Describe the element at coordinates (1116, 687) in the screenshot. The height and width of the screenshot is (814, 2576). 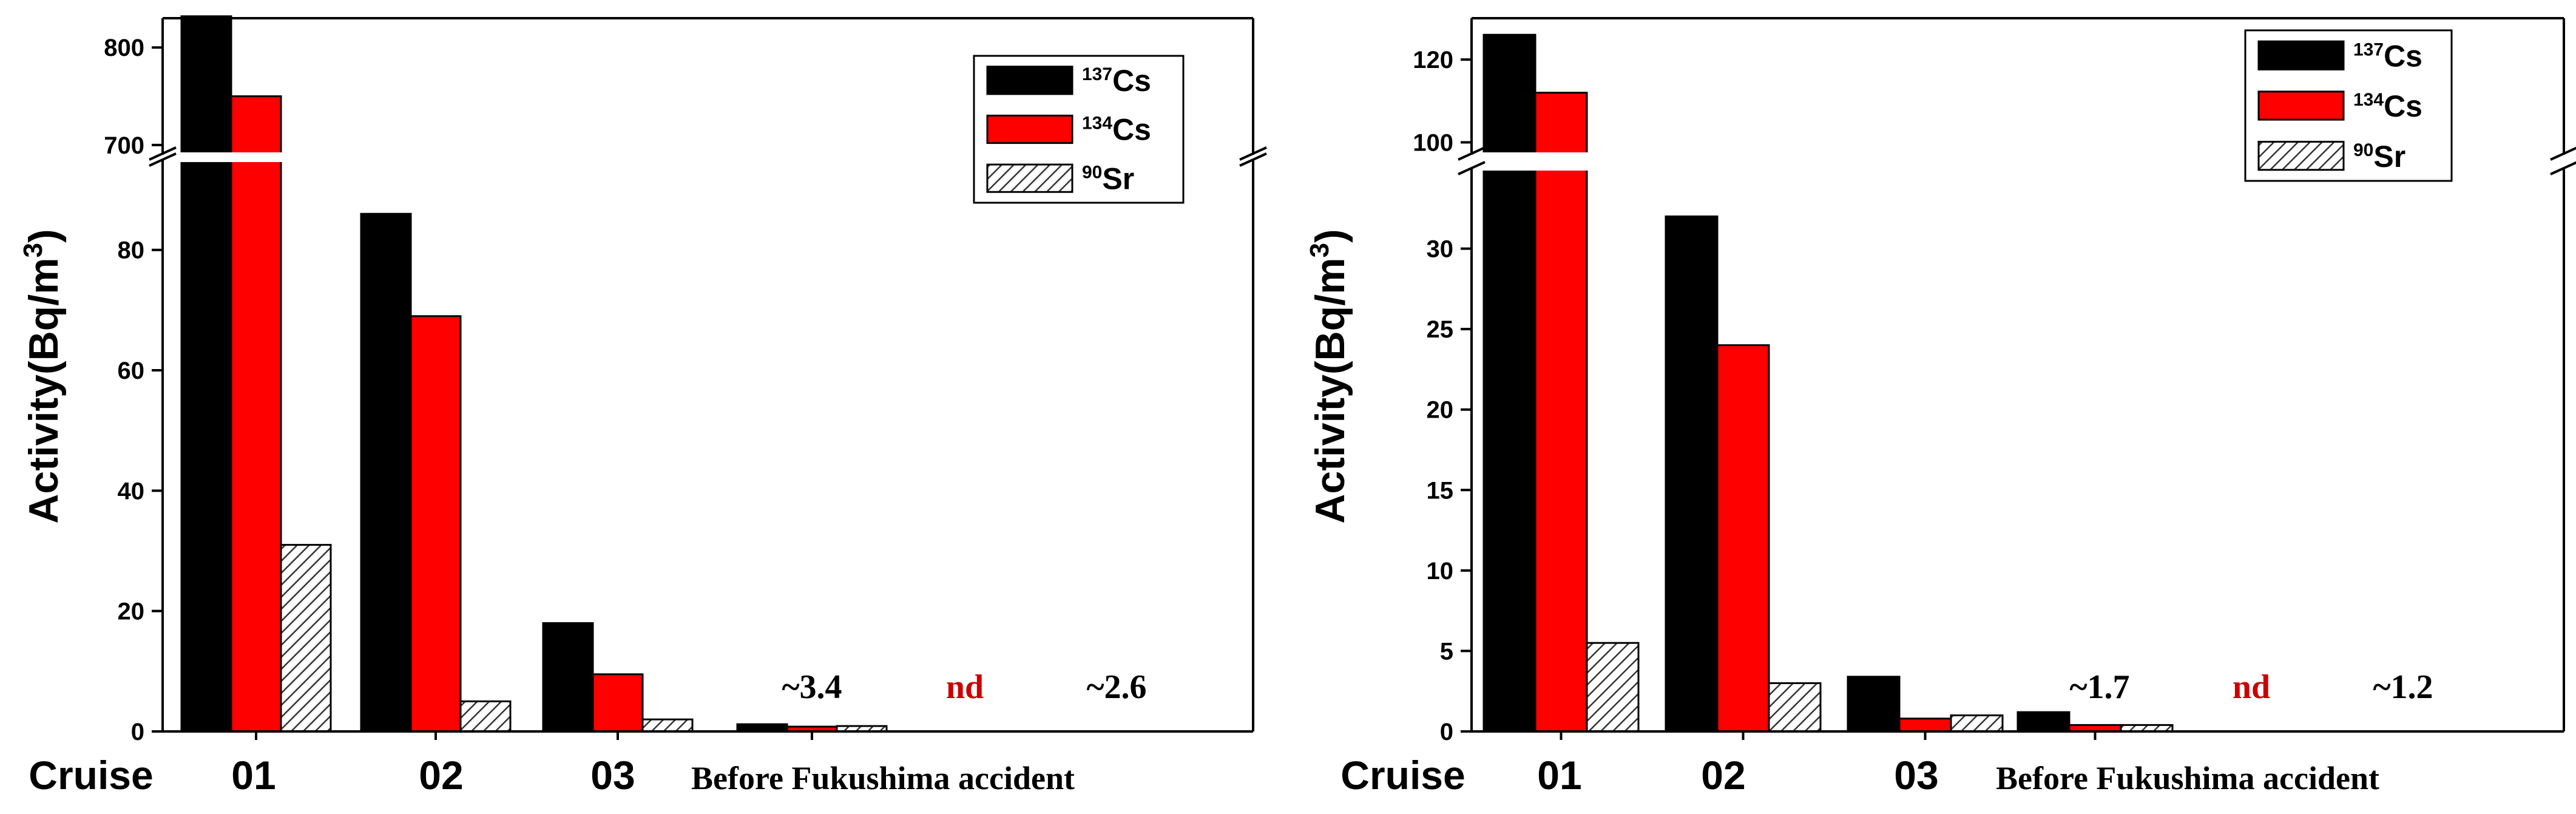
I see `annotation-label: ~2.6` at that location.